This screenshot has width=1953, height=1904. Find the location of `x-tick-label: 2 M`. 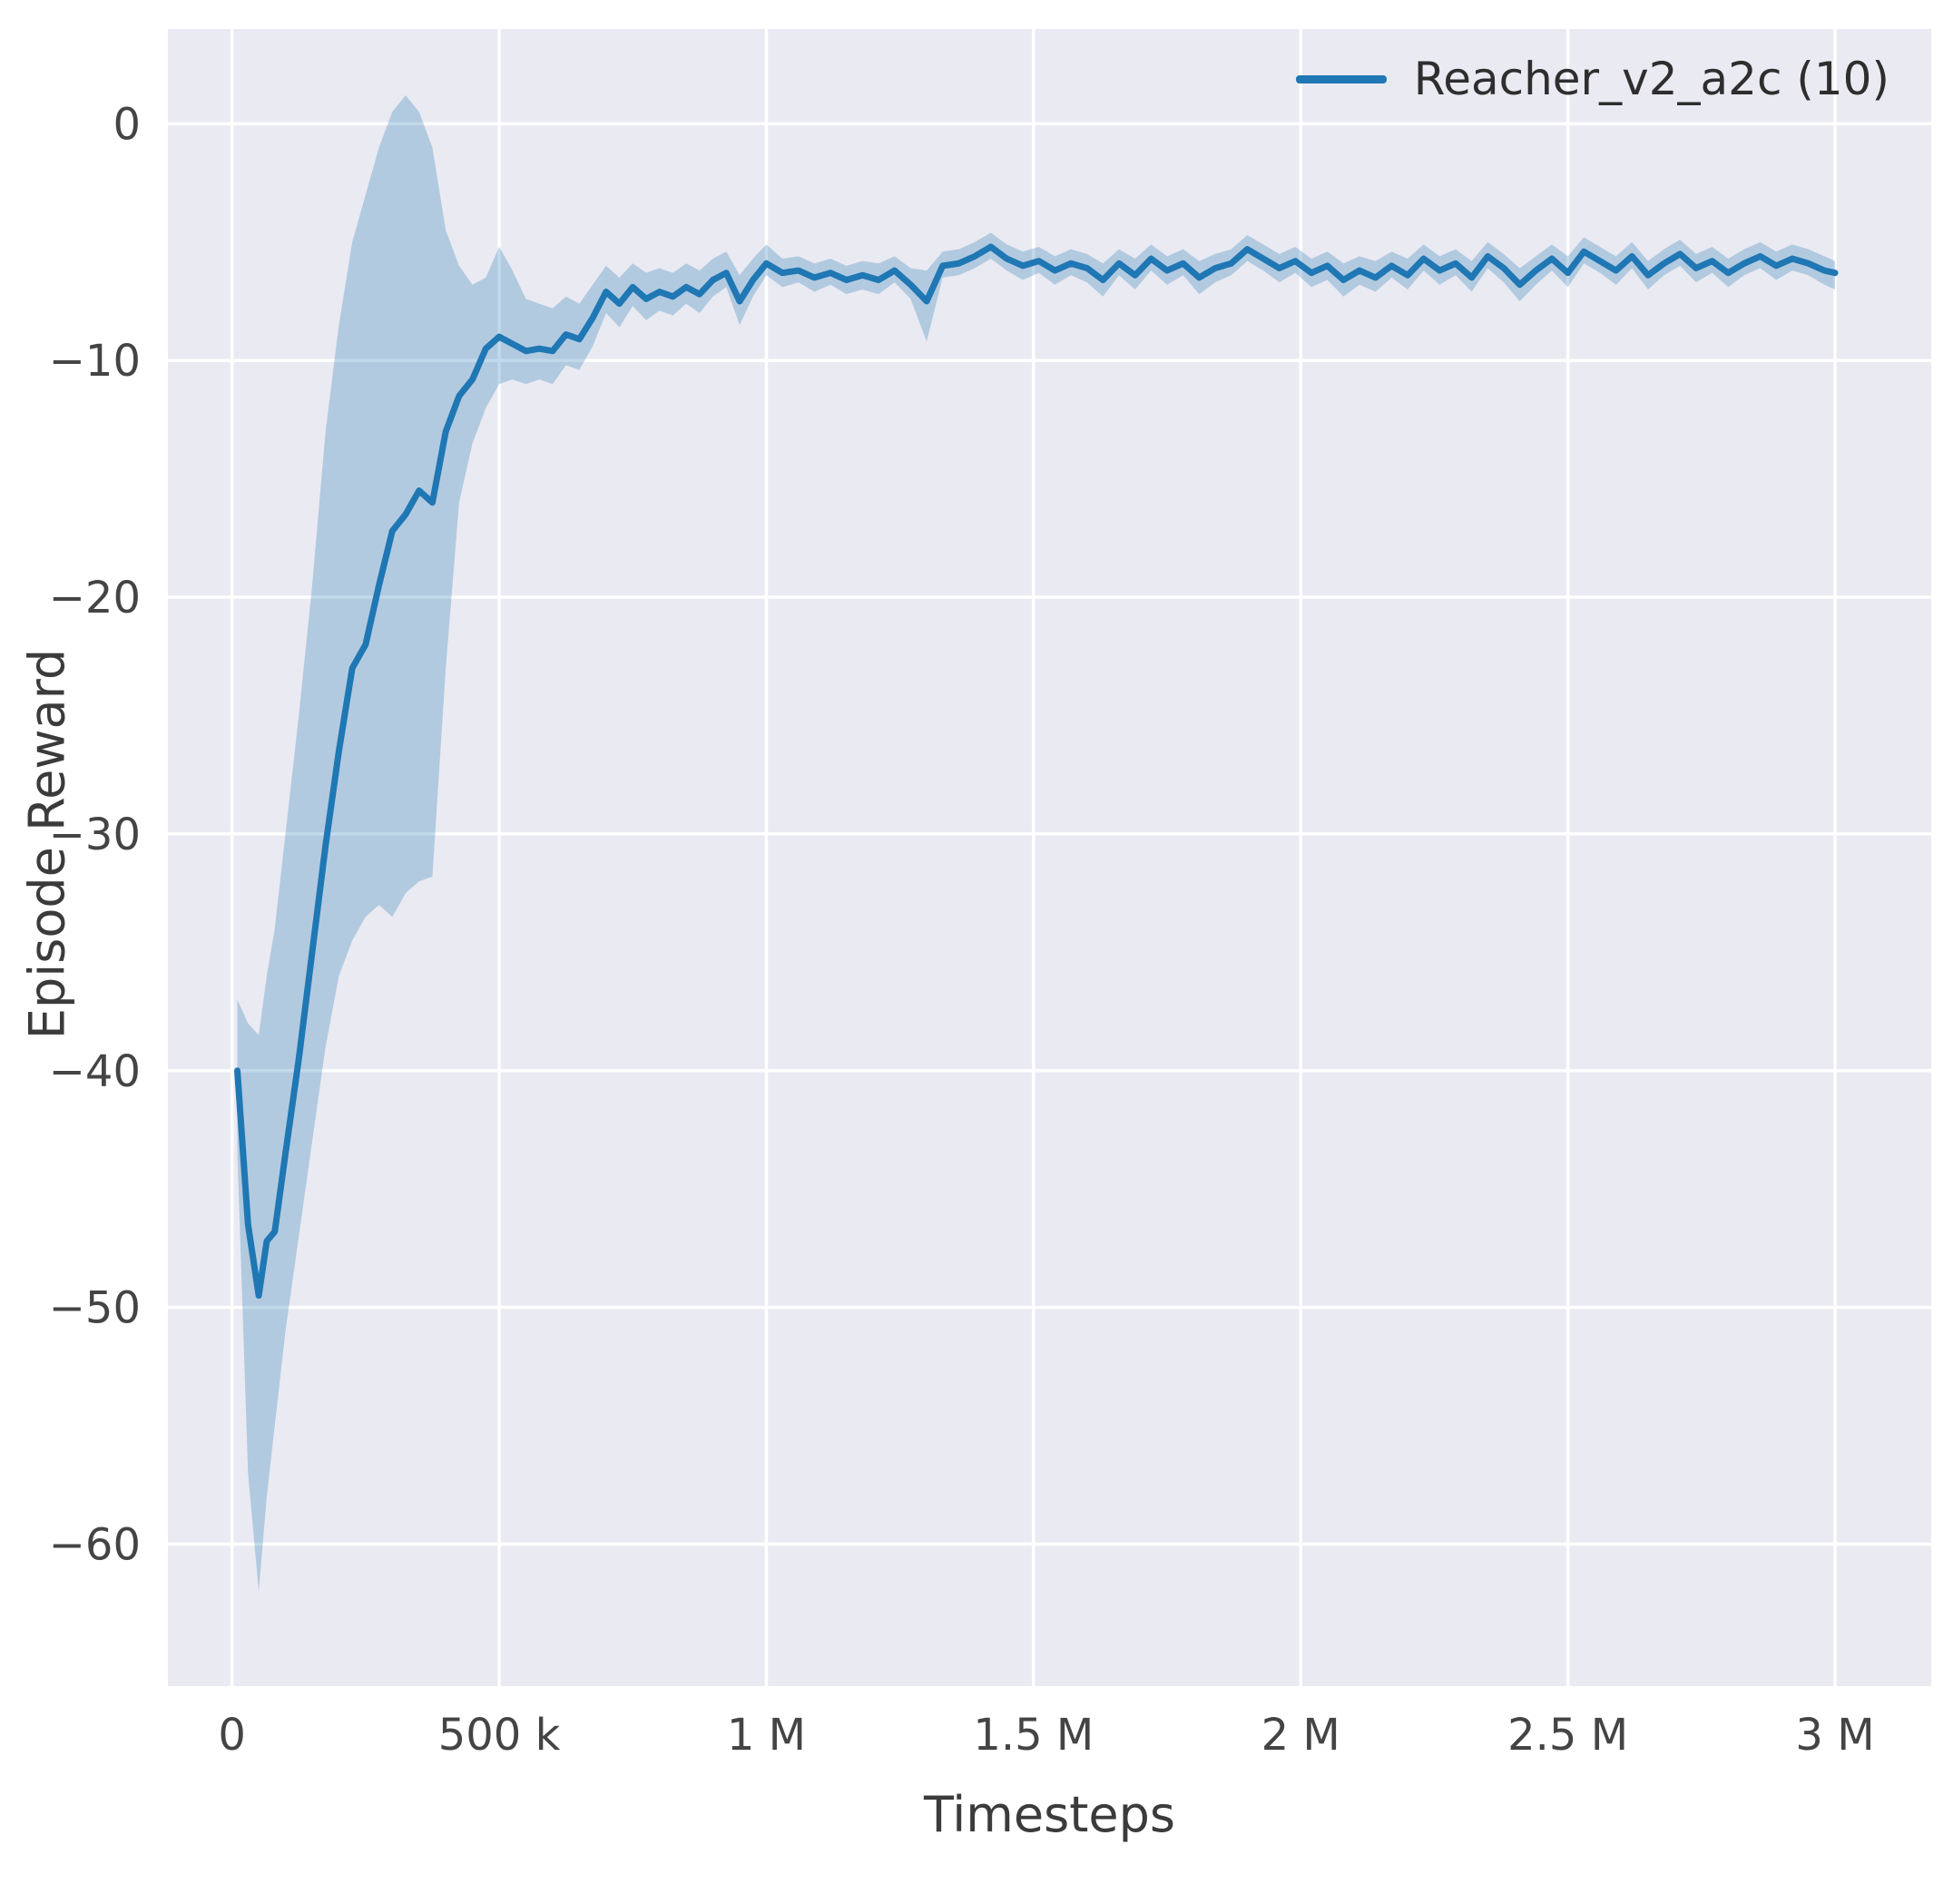

x-tick-label: 2 M is located at coordinates (1300, 1735).